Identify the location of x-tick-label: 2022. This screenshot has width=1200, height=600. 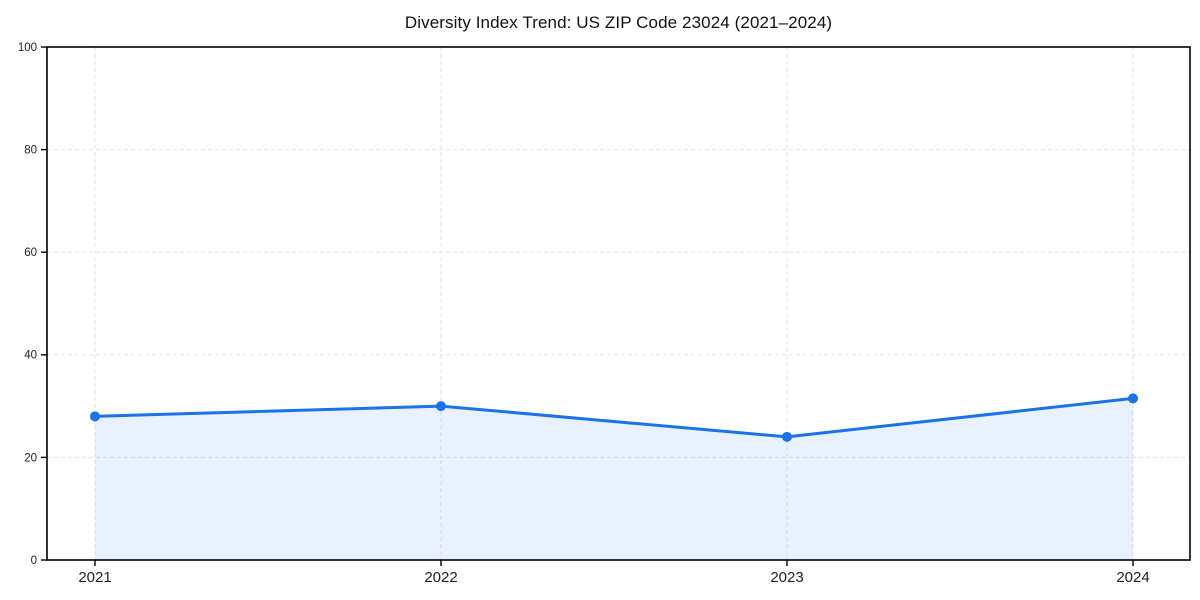
(440, 577).